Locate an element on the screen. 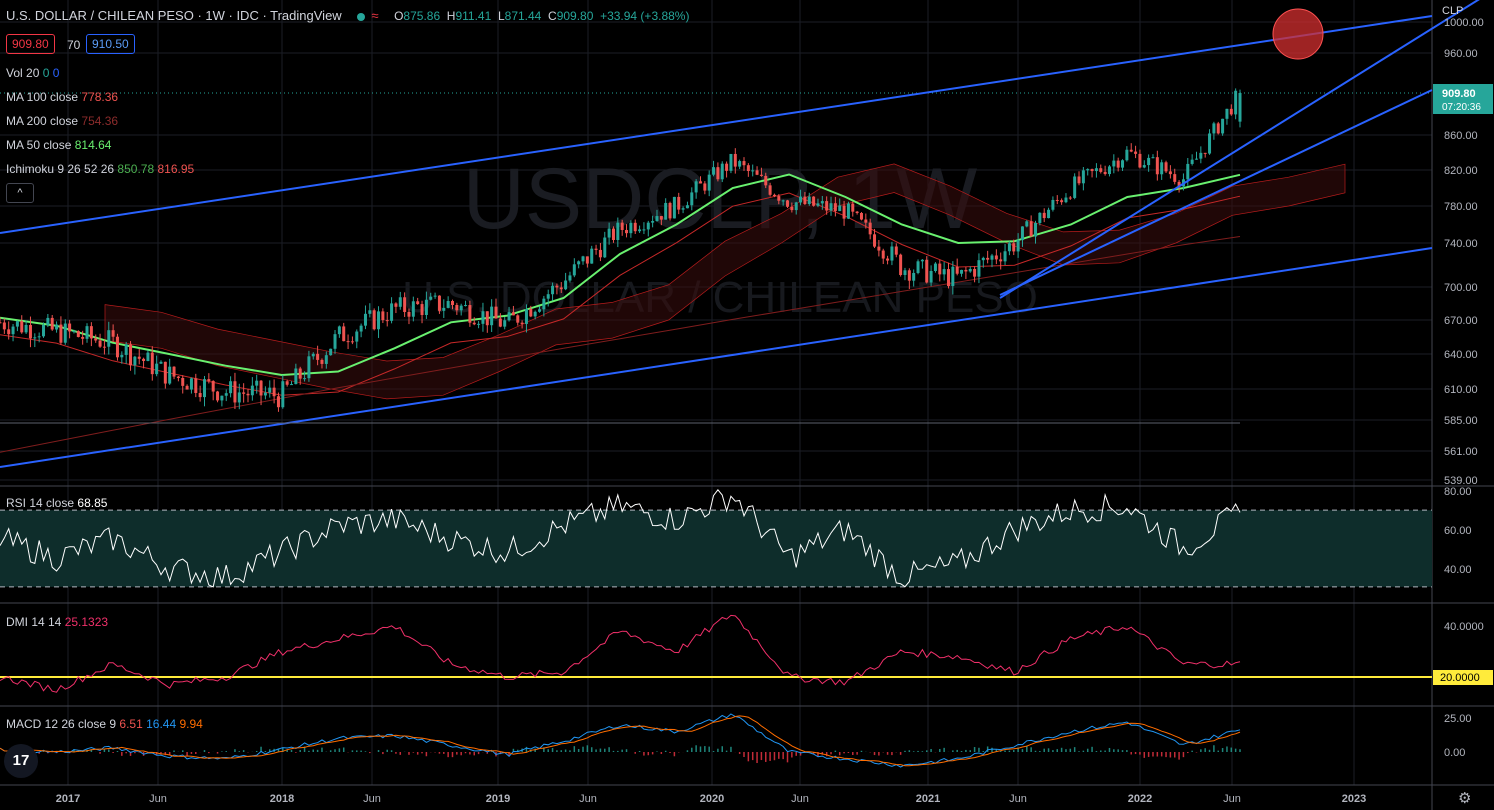  ma100-indicator: MA 100 close 778.36 is located at coordinates (62, 97).